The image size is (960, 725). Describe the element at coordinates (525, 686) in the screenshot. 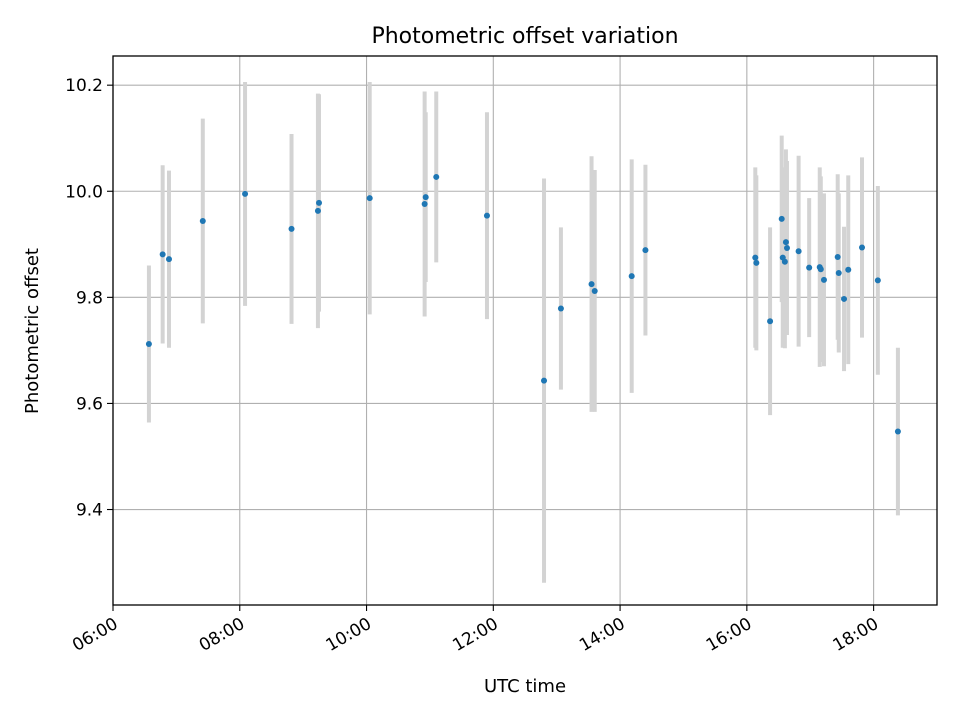

I see `x-axis-label: UTC time` at that location.